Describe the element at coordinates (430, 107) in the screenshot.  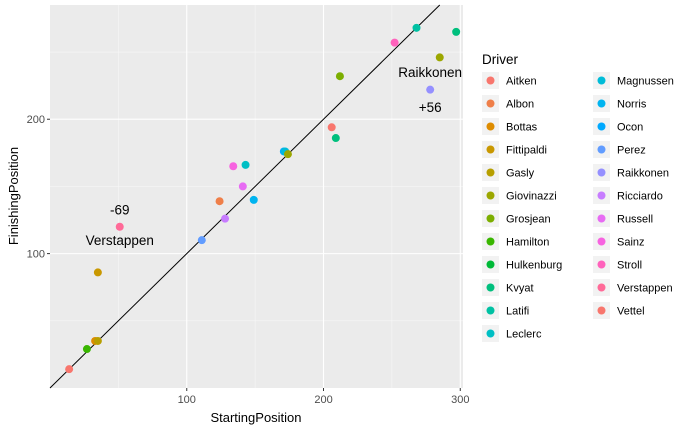
I see `annotation-label: +56` at that location.